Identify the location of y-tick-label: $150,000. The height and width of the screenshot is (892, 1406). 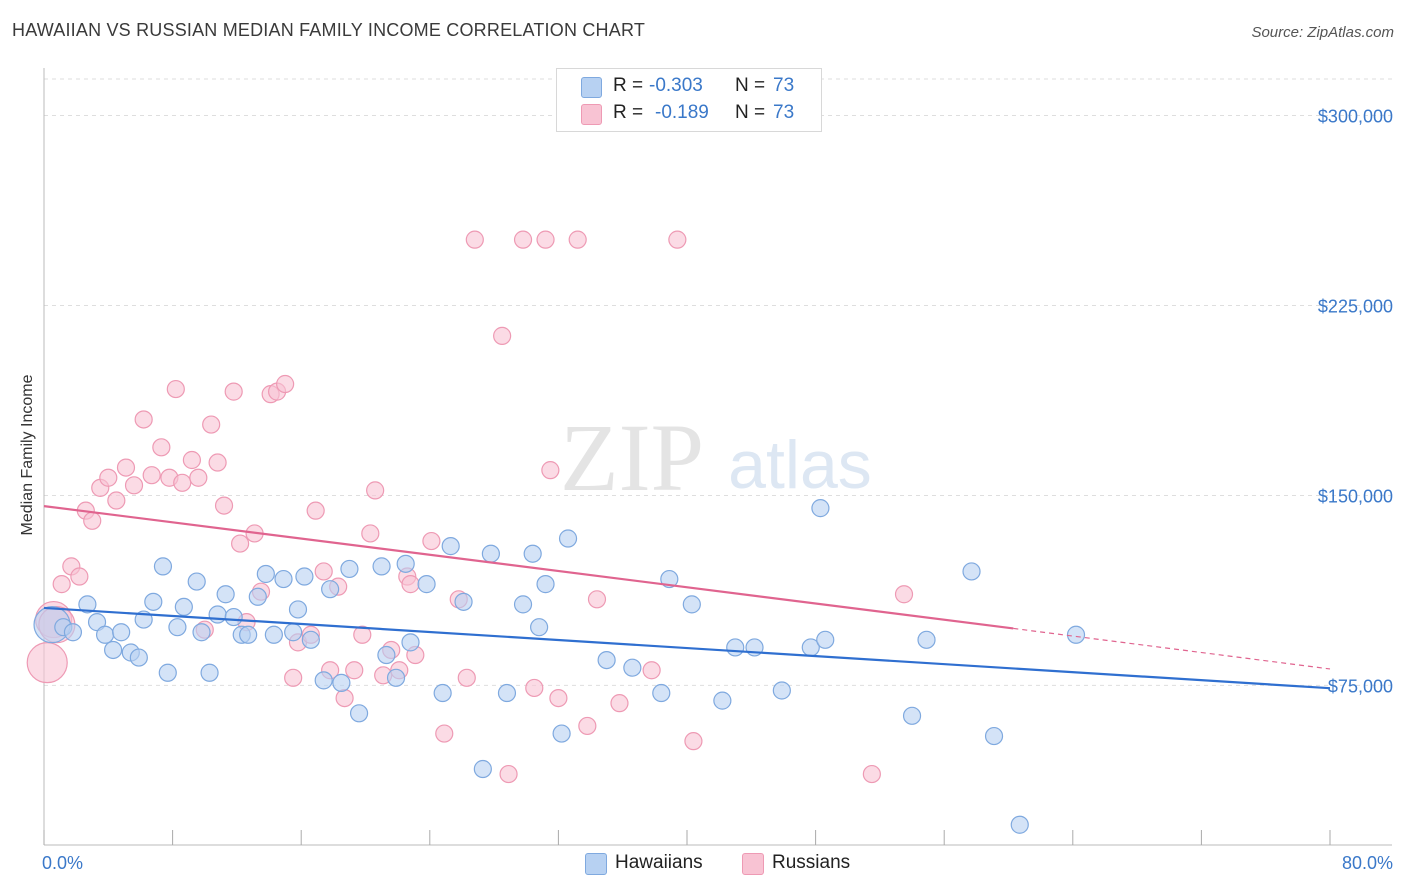
(1355, 496).